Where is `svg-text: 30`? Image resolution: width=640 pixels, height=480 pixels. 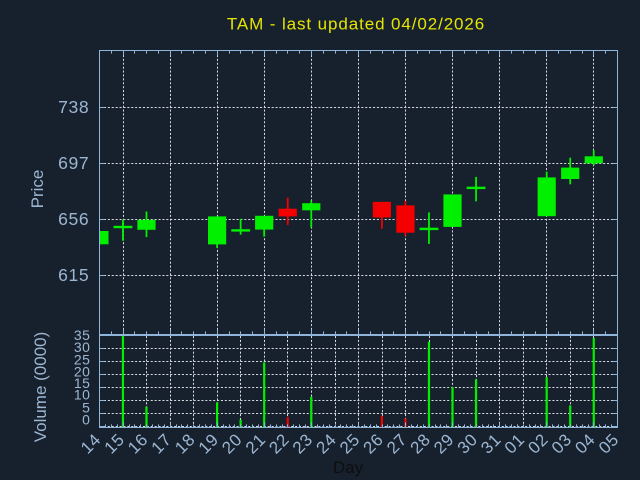
svg-text: 30 is located at coordinates (82, 347).